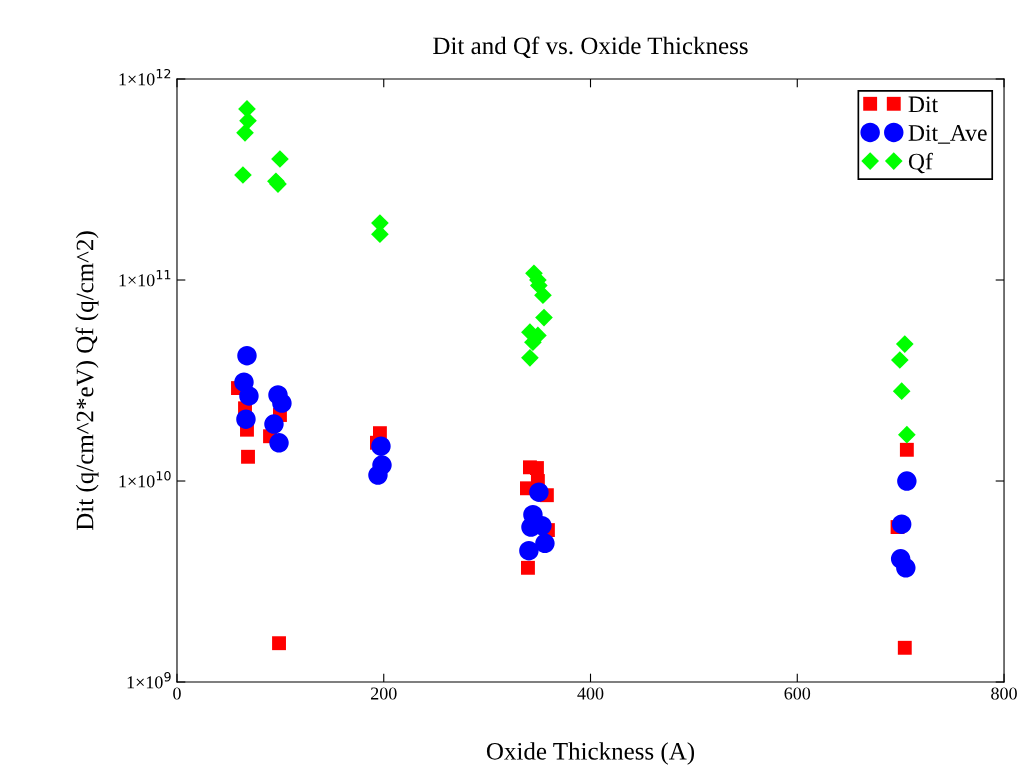 Image resolution: width=1032 pixels, height=773 pixels. What do you see at coordinates (1004, 693) in the screenshot?
I see `x-tick-label: 800` at bounding box center [1004, 693].